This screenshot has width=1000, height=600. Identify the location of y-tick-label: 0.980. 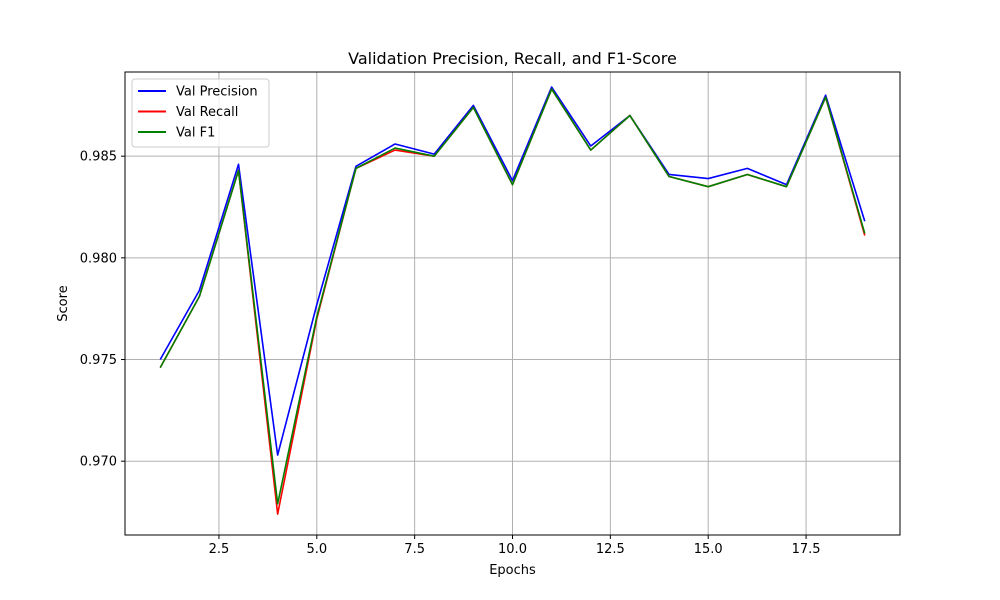
(98, 258).